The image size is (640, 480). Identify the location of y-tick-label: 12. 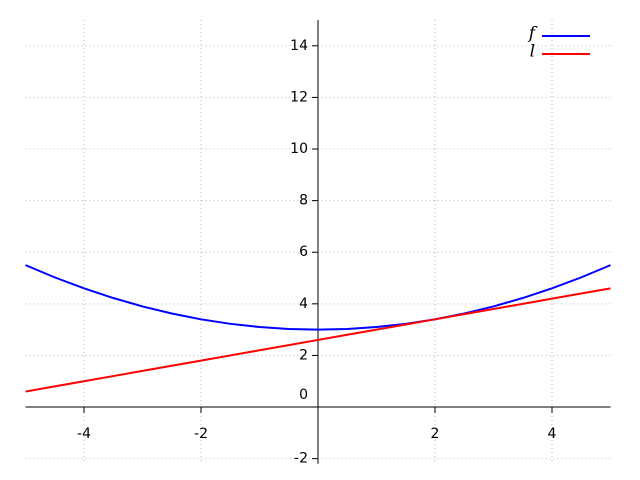
(299, 97).